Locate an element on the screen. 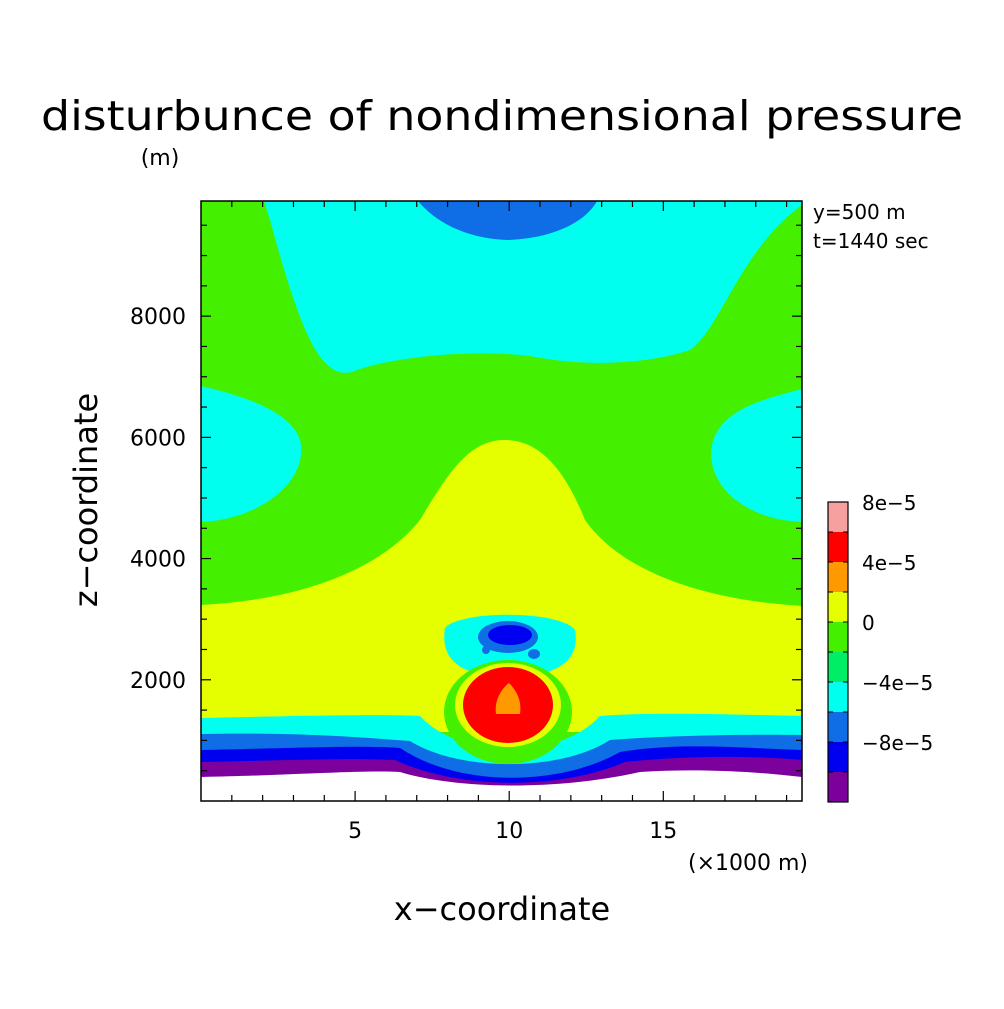  region-positive-core is located at coordinates (508, 698).